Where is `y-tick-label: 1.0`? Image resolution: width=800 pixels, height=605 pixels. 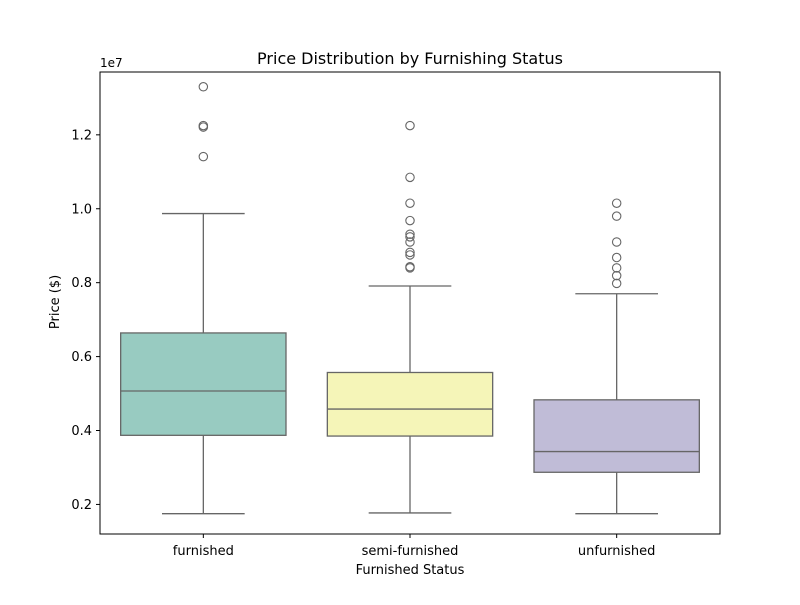
y-tick-label: 1.0 is located at coordinates (81, 209).